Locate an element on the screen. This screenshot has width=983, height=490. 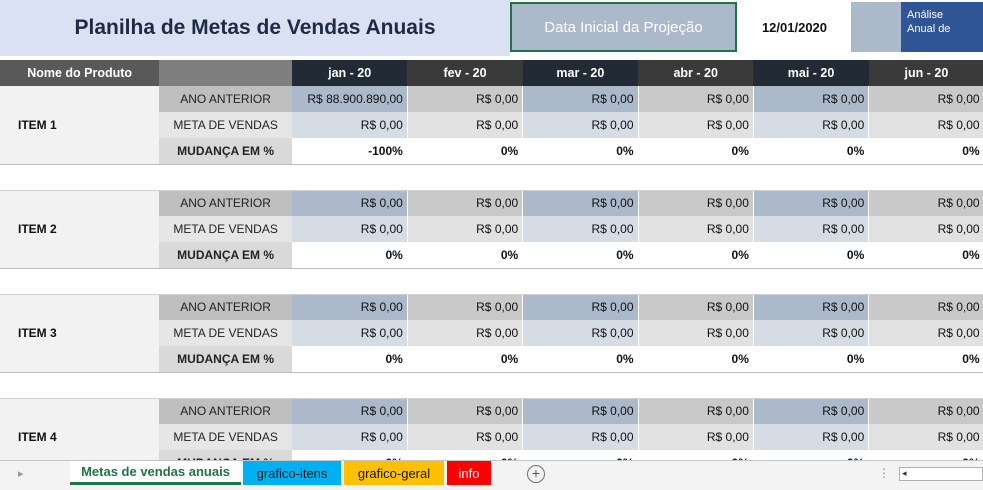
more-options-icon: ⋮ is located at coordinates (884, 473).